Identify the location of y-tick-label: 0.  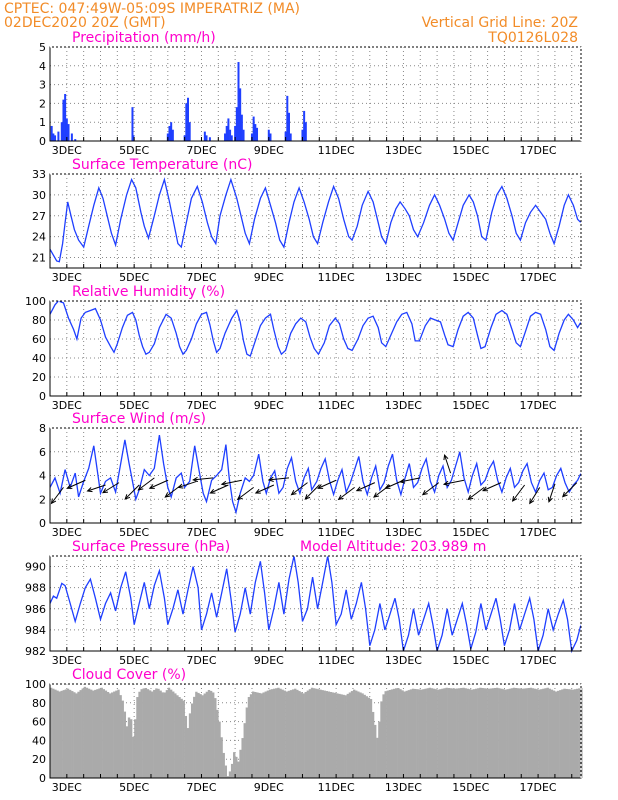
(42, 141).